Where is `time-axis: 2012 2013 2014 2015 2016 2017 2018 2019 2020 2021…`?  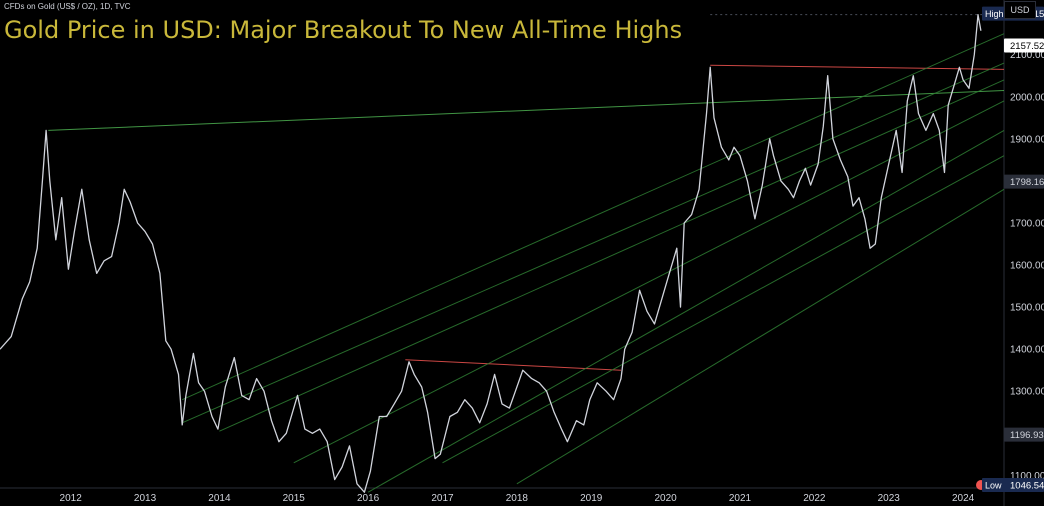
time-axis: 2012 2013 2014 2015 2016 2017 2018 2019 2020 2021… is located at coordinates (517, 498).